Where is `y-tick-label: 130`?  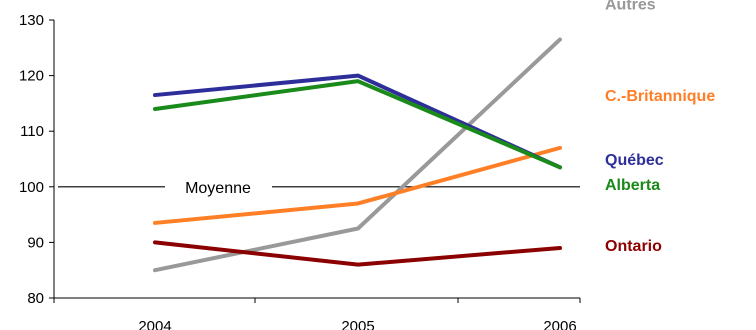 y-tick-label: 130 is located at coordinates (31, 20).